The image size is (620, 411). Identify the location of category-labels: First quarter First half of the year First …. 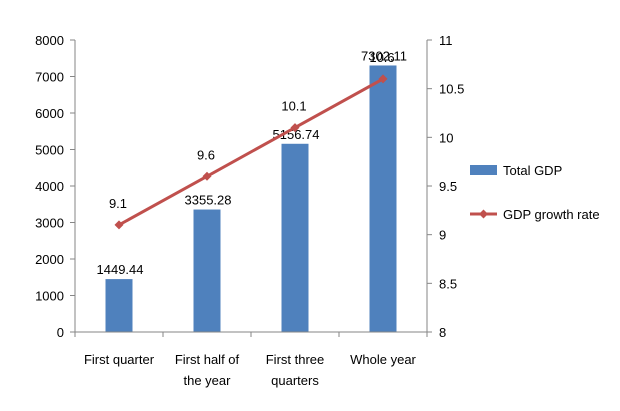
(250, 370).